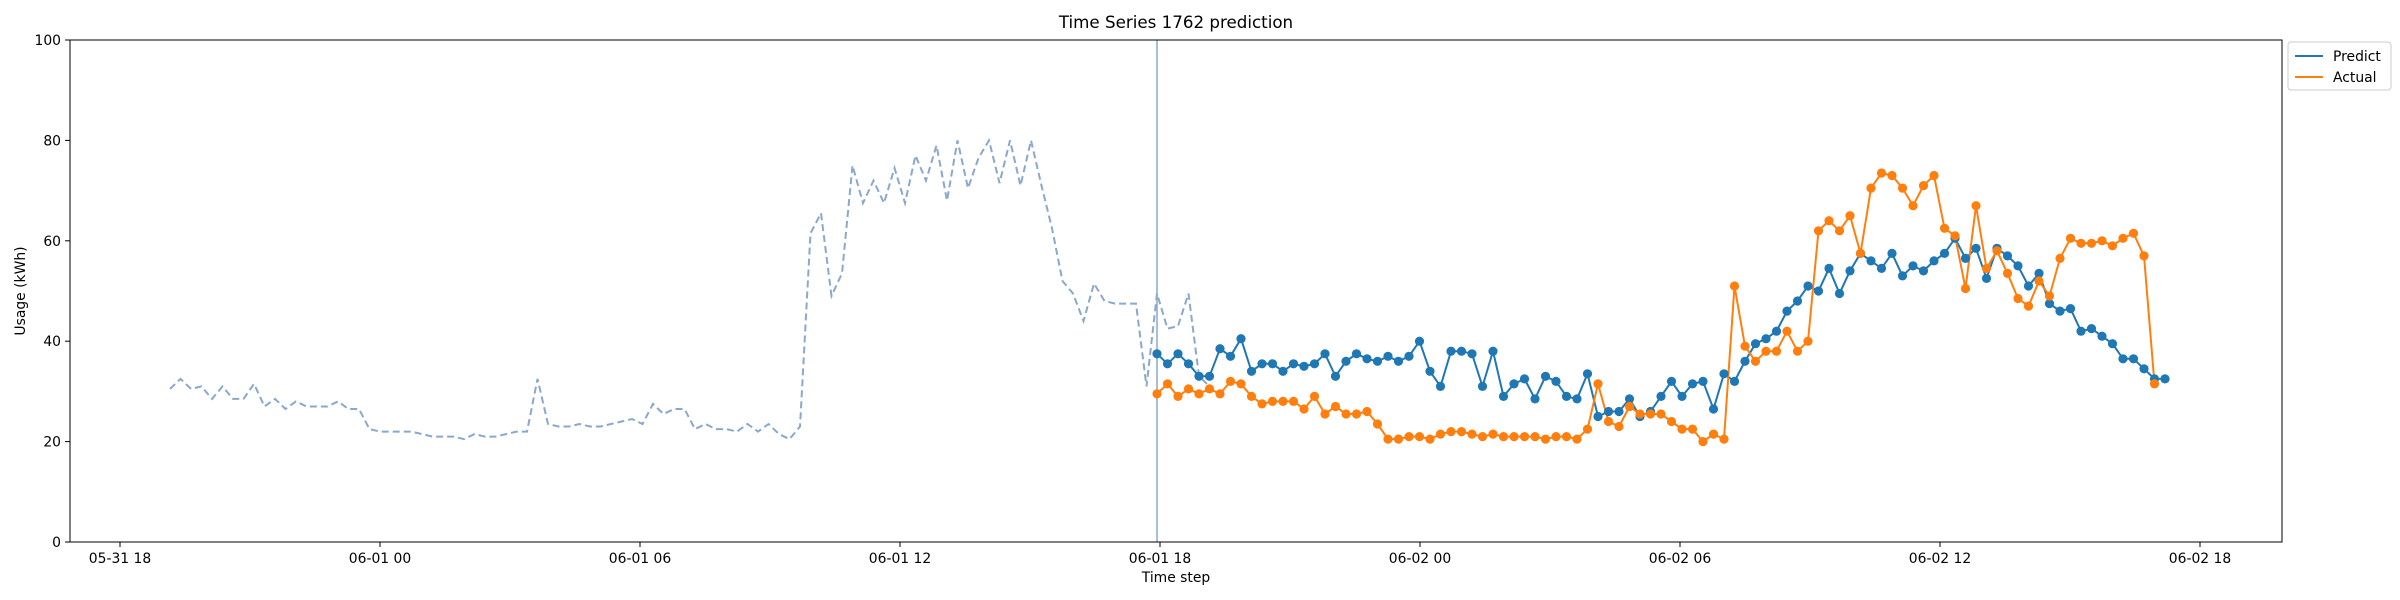 This screenshot has width=2400, height=600. What do you see at coordinates (52, 141) in the screenshot?
I see `y-tick-label: 80` at bounding box center [52, 141].